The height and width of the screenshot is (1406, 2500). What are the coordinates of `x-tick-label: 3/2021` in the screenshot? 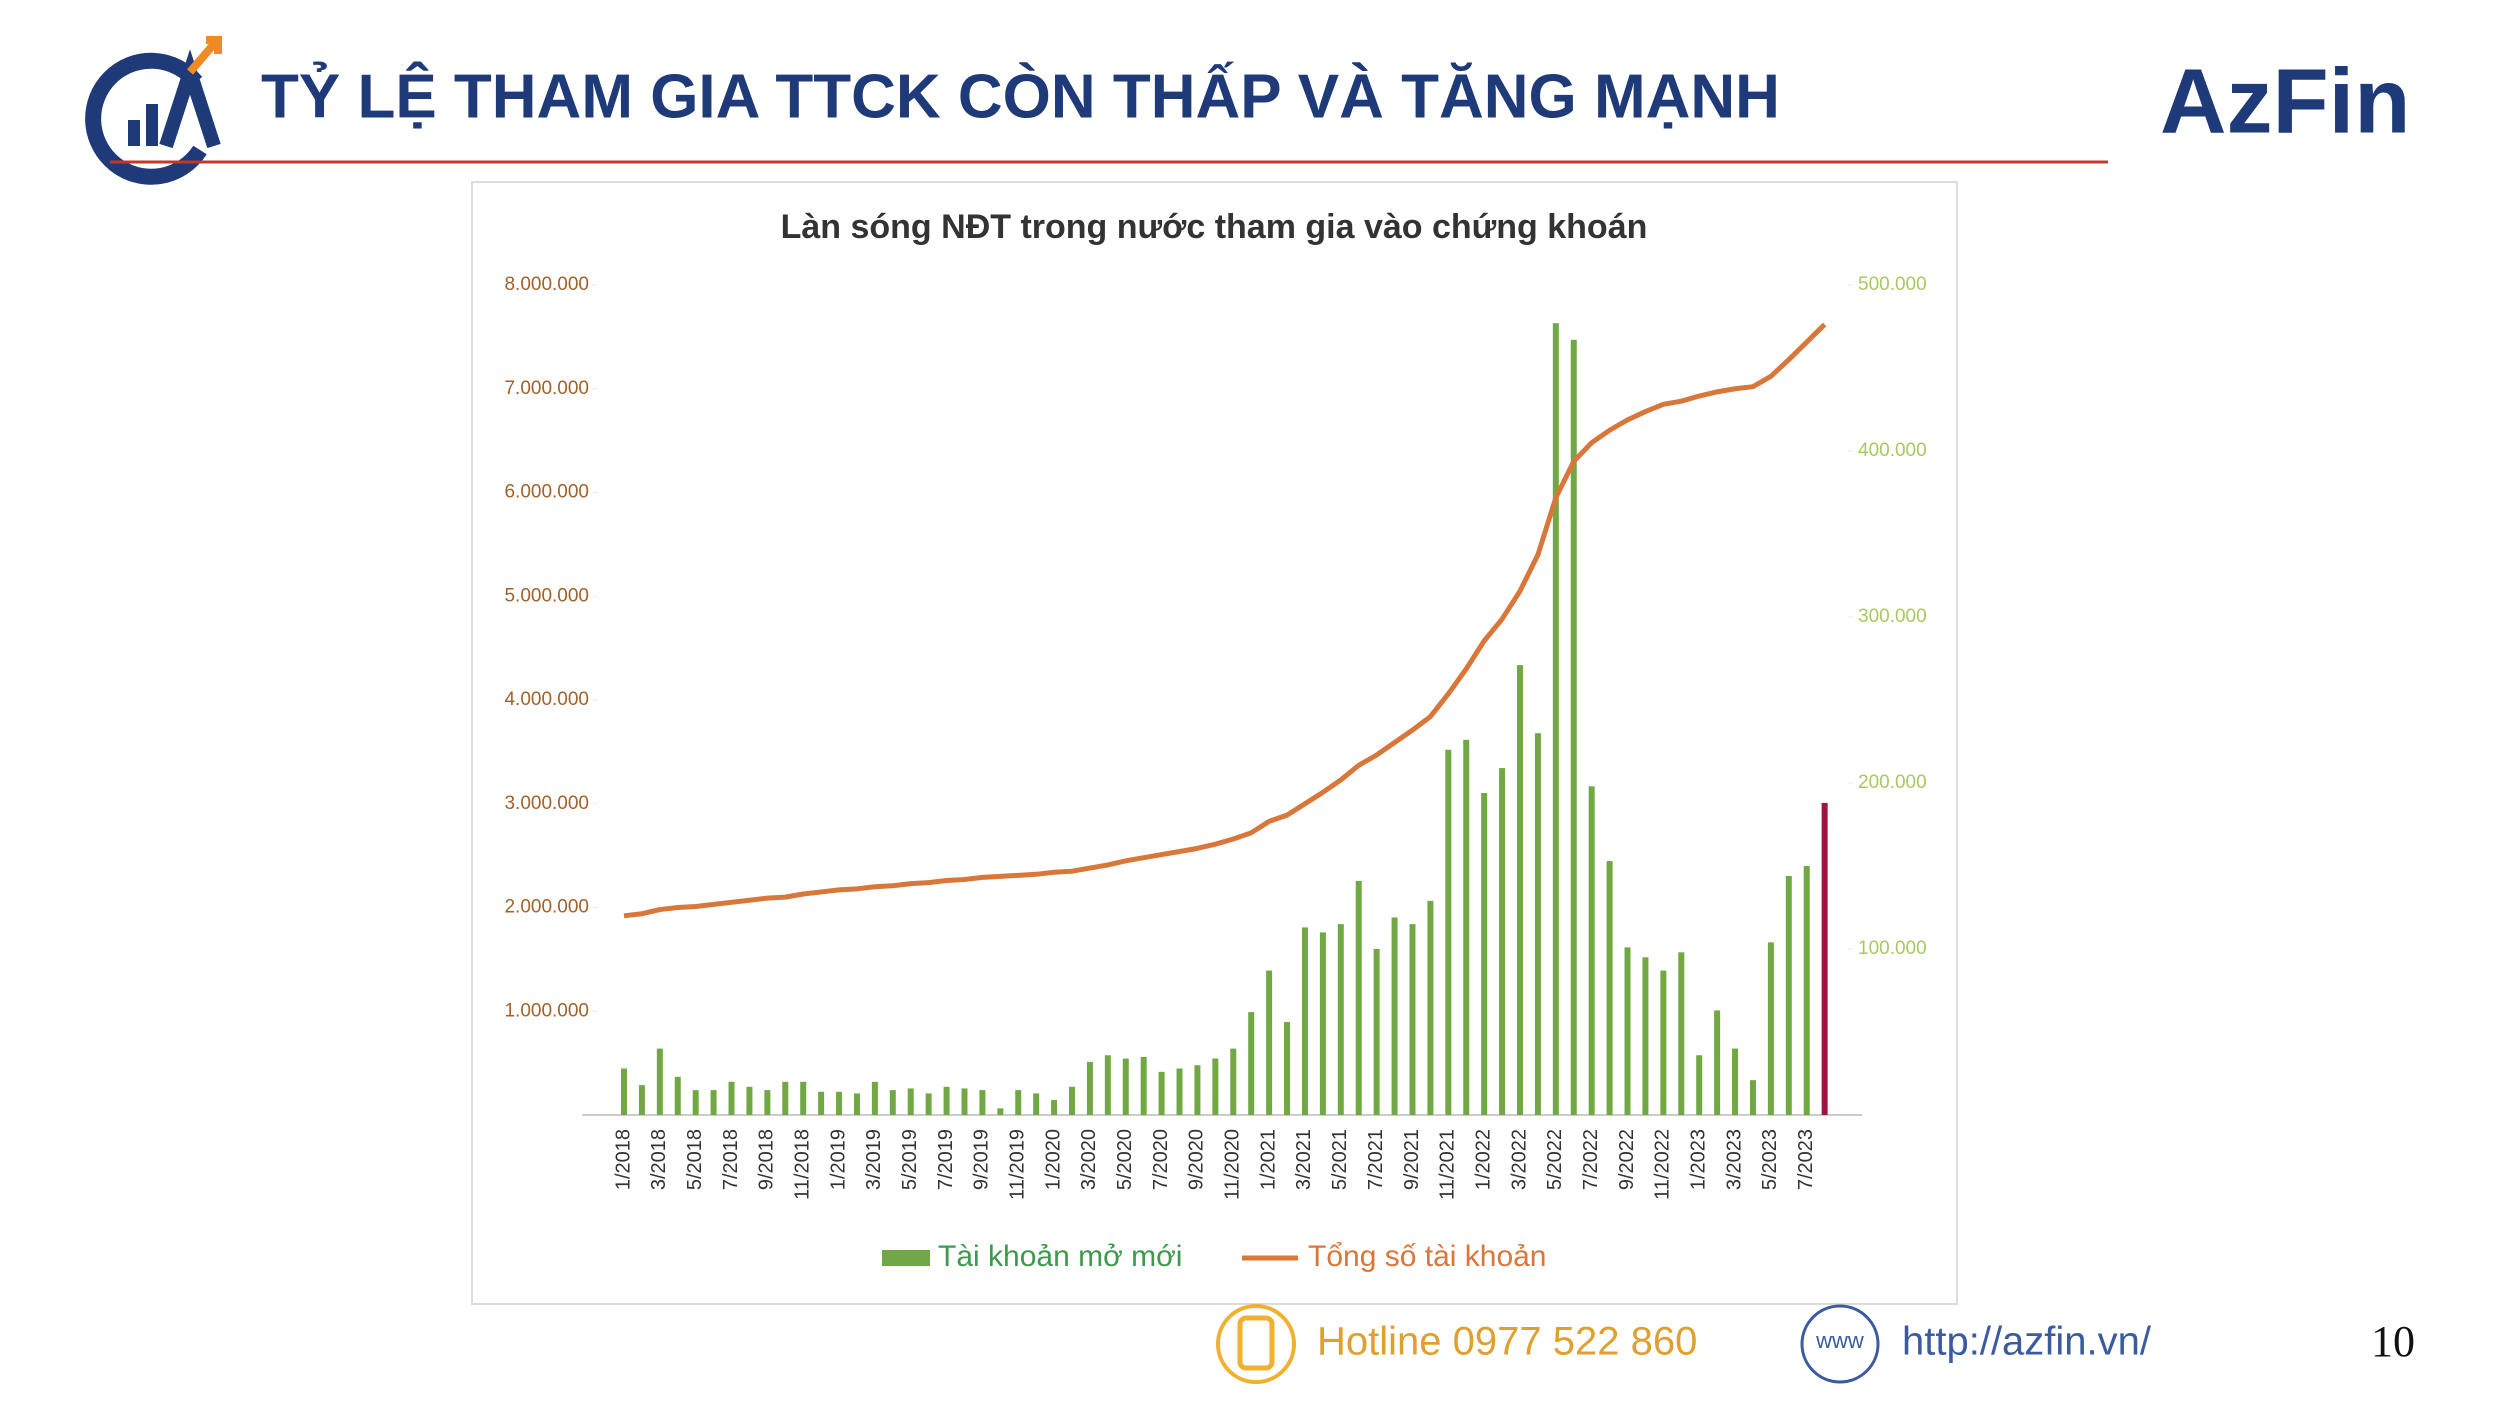 It's located at (1304, 1159).